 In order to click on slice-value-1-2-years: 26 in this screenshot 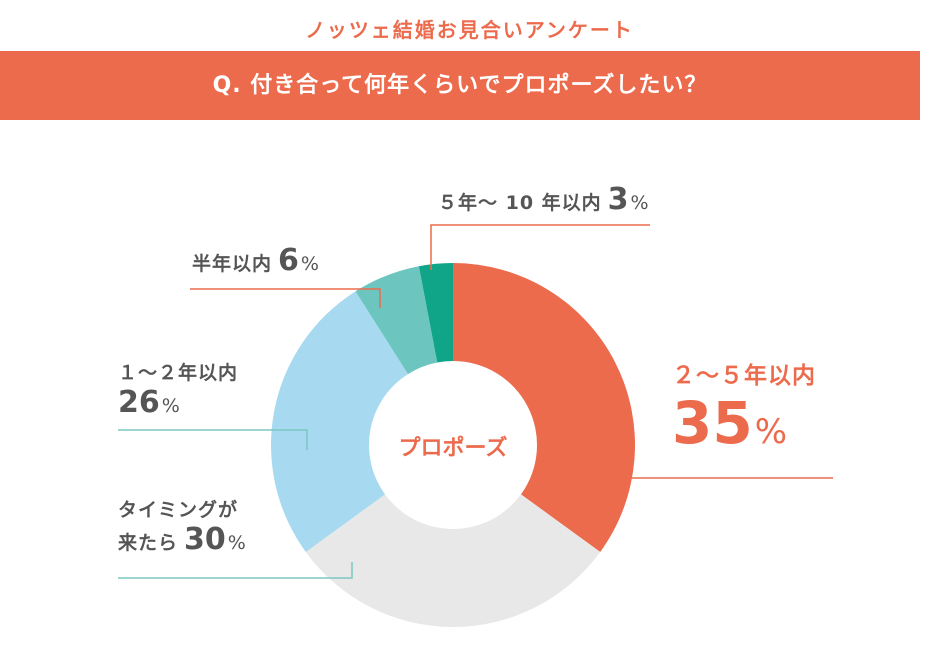, I will do `click(139, 402)`.